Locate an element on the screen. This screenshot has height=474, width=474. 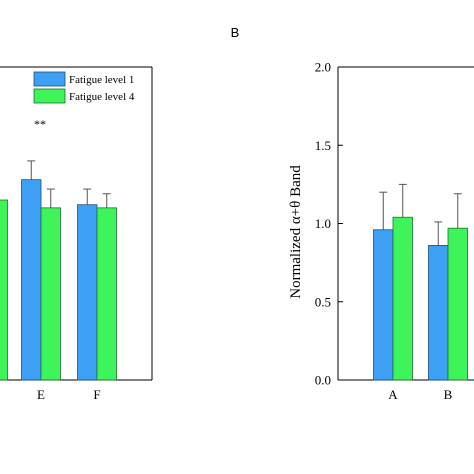
left-x-tick-label-F: F is located at coordinates (96, 394).